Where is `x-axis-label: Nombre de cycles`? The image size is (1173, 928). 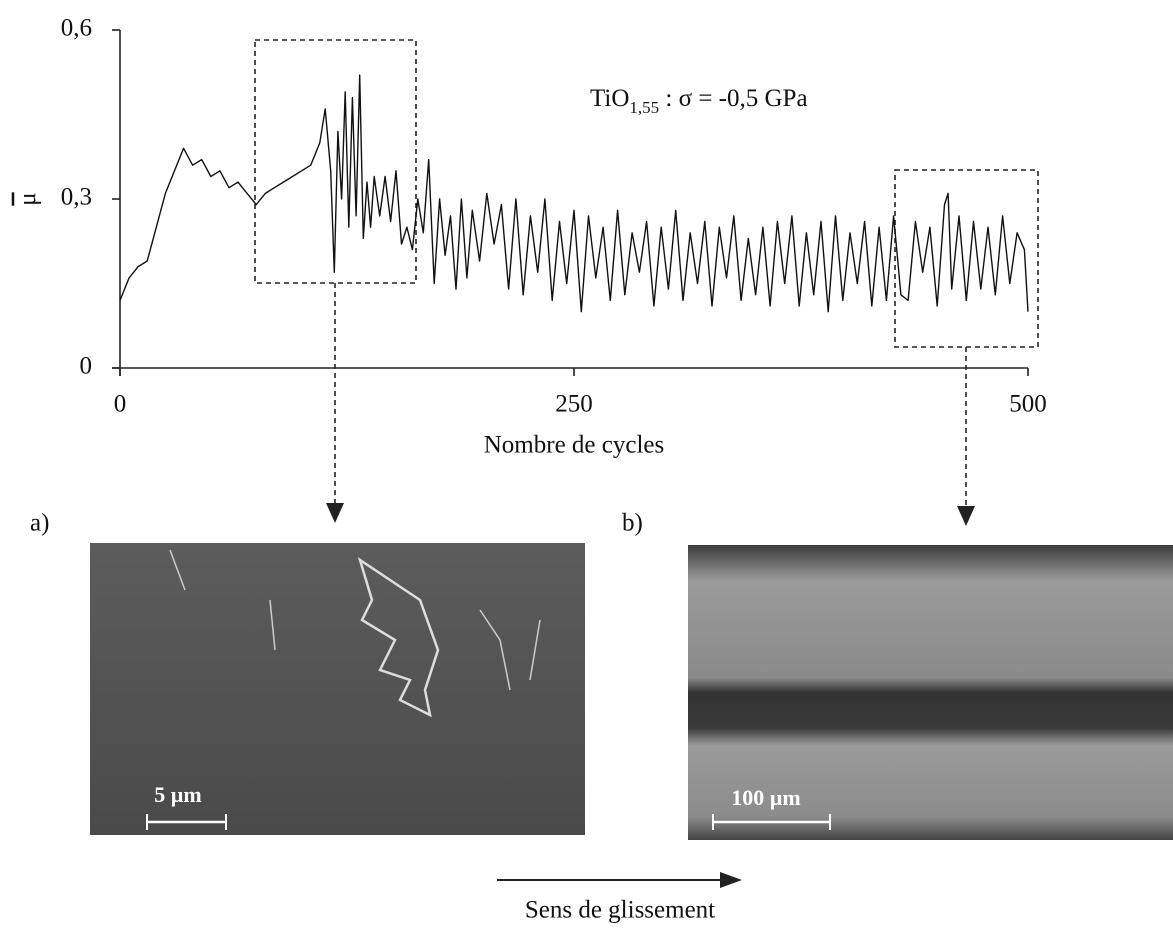
x-axis-label: Nombre de cycles is located at coordinates (574, 445).